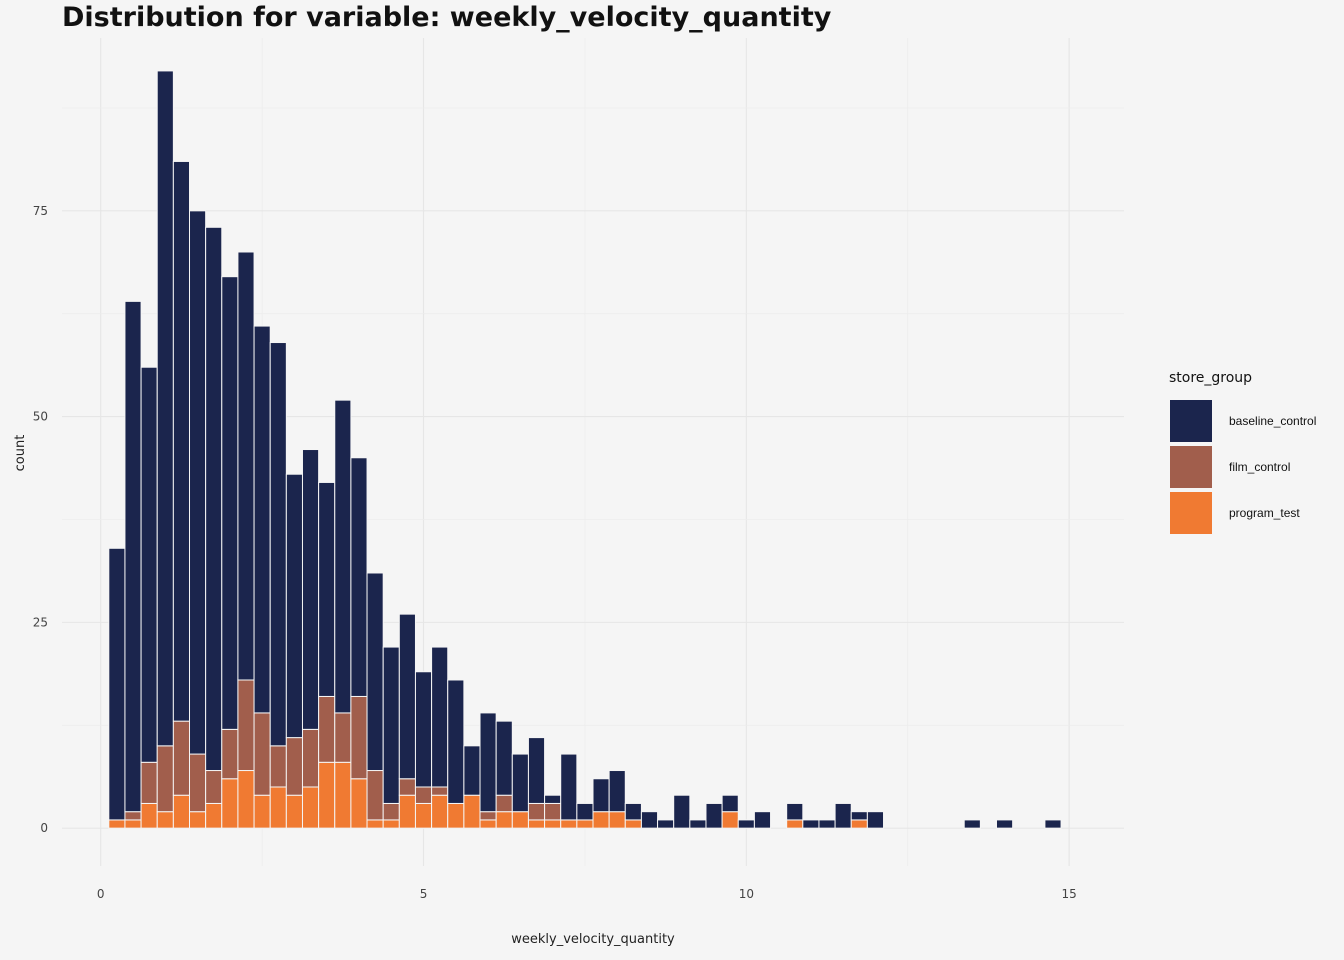  Describe the element at coordinates (593, 939) in the screenshot. I see `x-axis-title: weekly_velocity_quantity` at that location.